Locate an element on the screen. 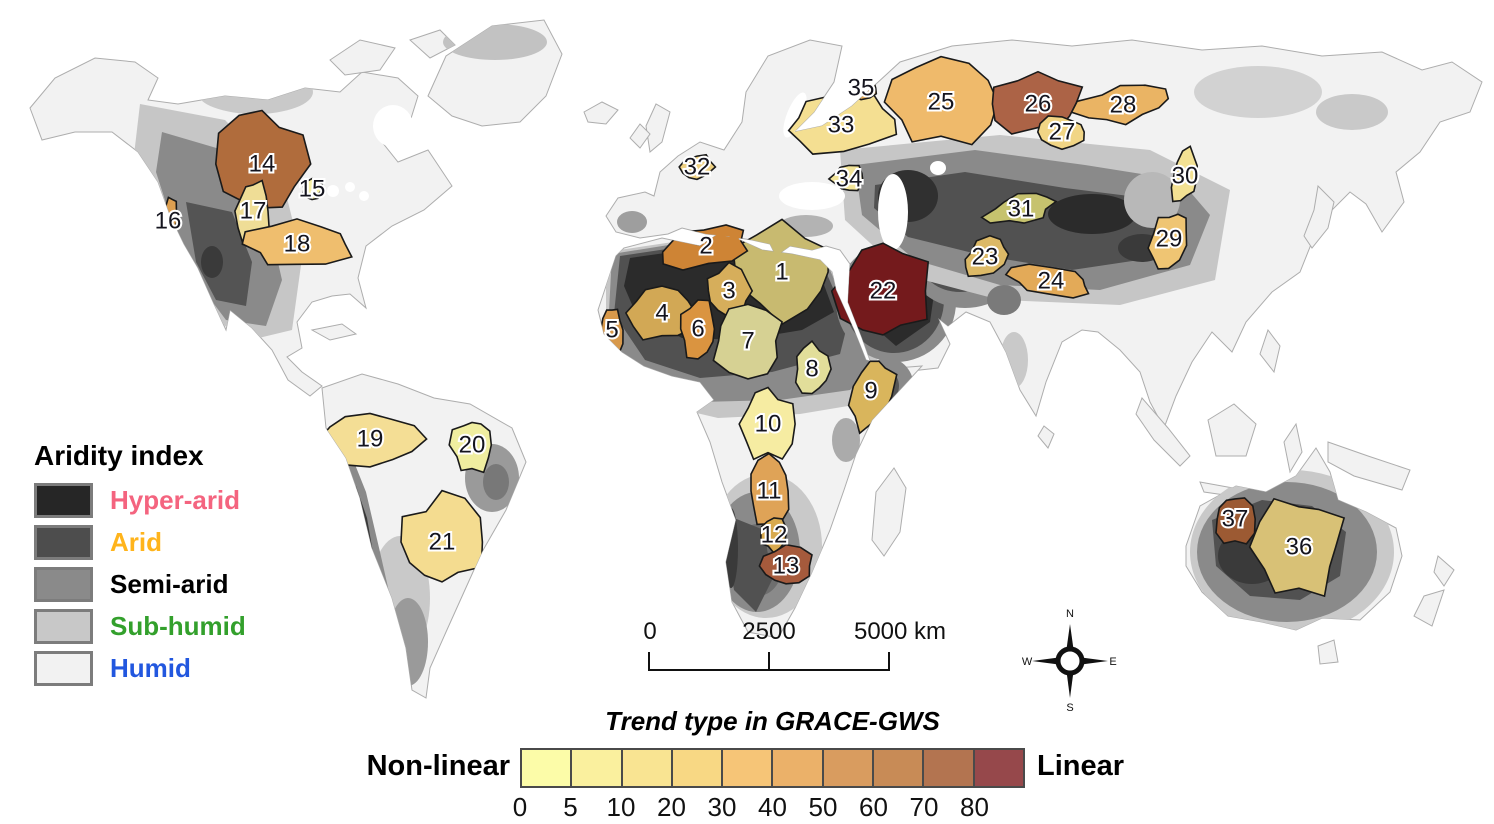 Image resolution: width=1494 pixels, height=824 pixels. legend-item-humid: Humid is located at coordinates (140, 668).